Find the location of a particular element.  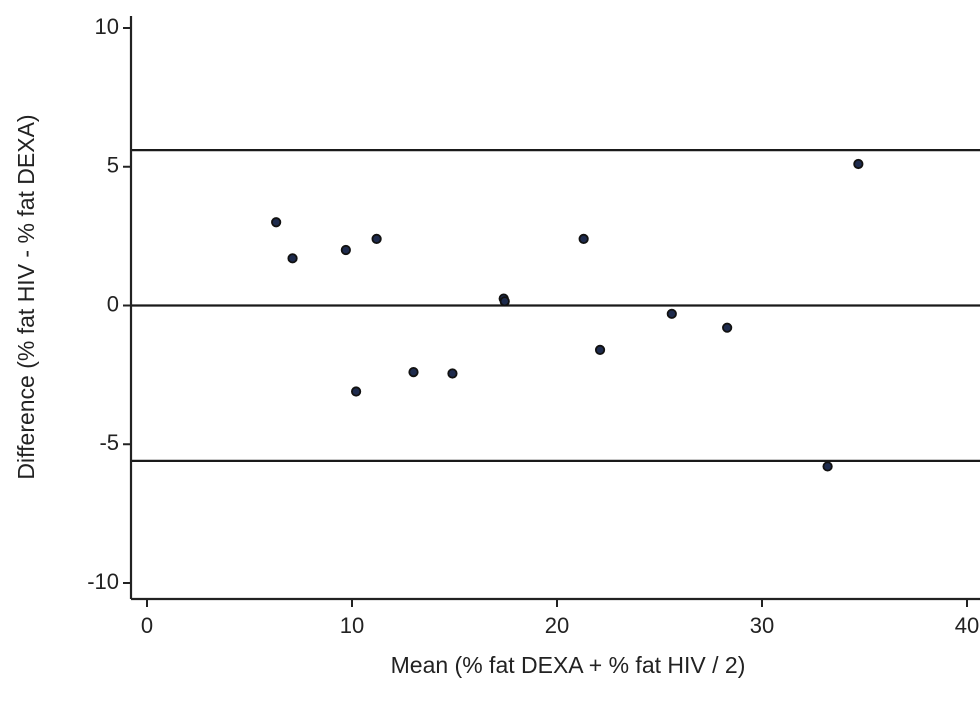

y-tick-label: 10 is located at coordinates (107, 26).